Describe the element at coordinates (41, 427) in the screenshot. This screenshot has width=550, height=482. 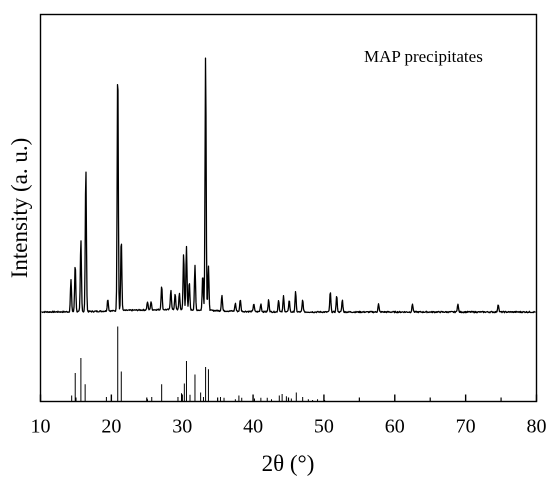
I see `x-tick-label: 10` at that location.